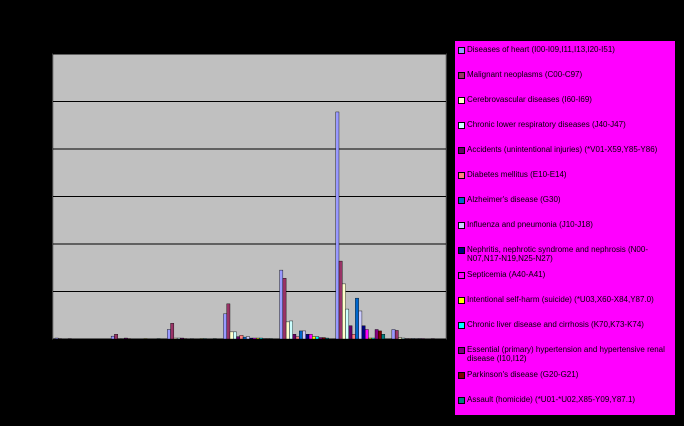 The image size is (684, 426). Describe the element at coordinates (44, 338) in the screenshot. I see `y-tick-label: 0` at that location.